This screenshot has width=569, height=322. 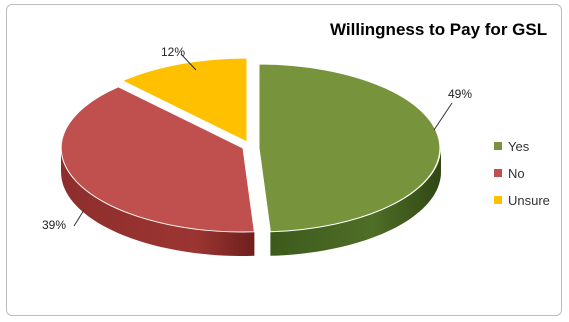 I want to click on pie-side-yes, so click(x=355, y=202).